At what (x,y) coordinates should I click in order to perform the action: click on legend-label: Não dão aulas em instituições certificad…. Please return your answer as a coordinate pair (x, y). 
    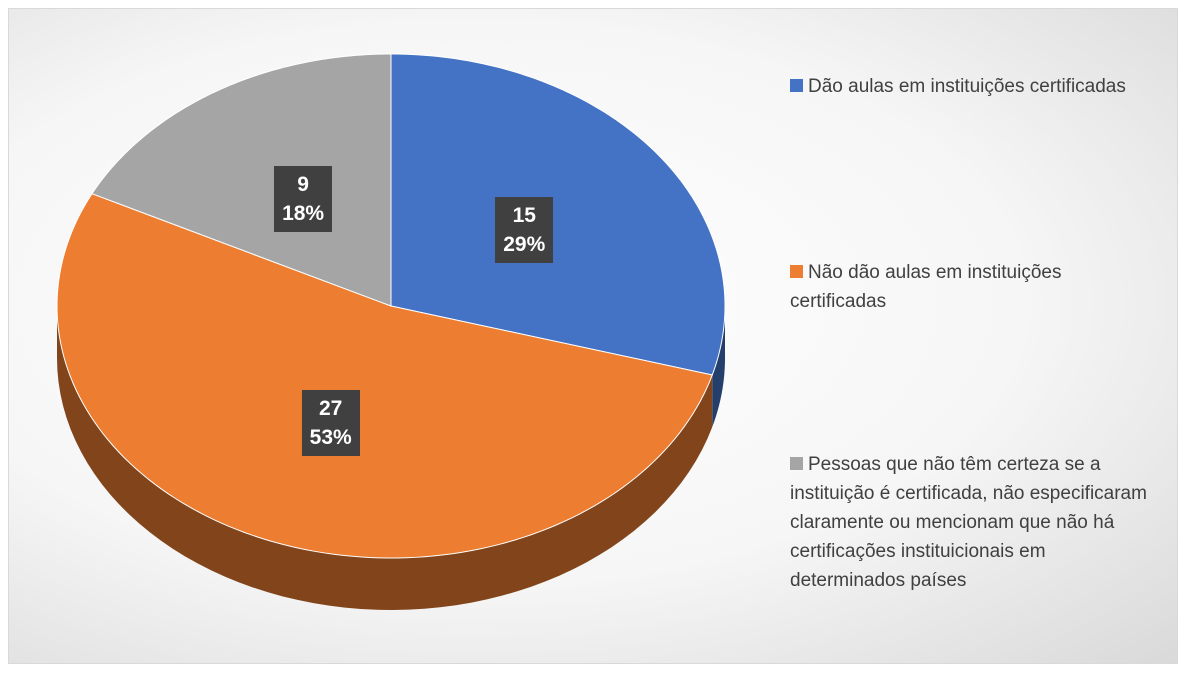
    Looking at the image, I should click on (926, 287).